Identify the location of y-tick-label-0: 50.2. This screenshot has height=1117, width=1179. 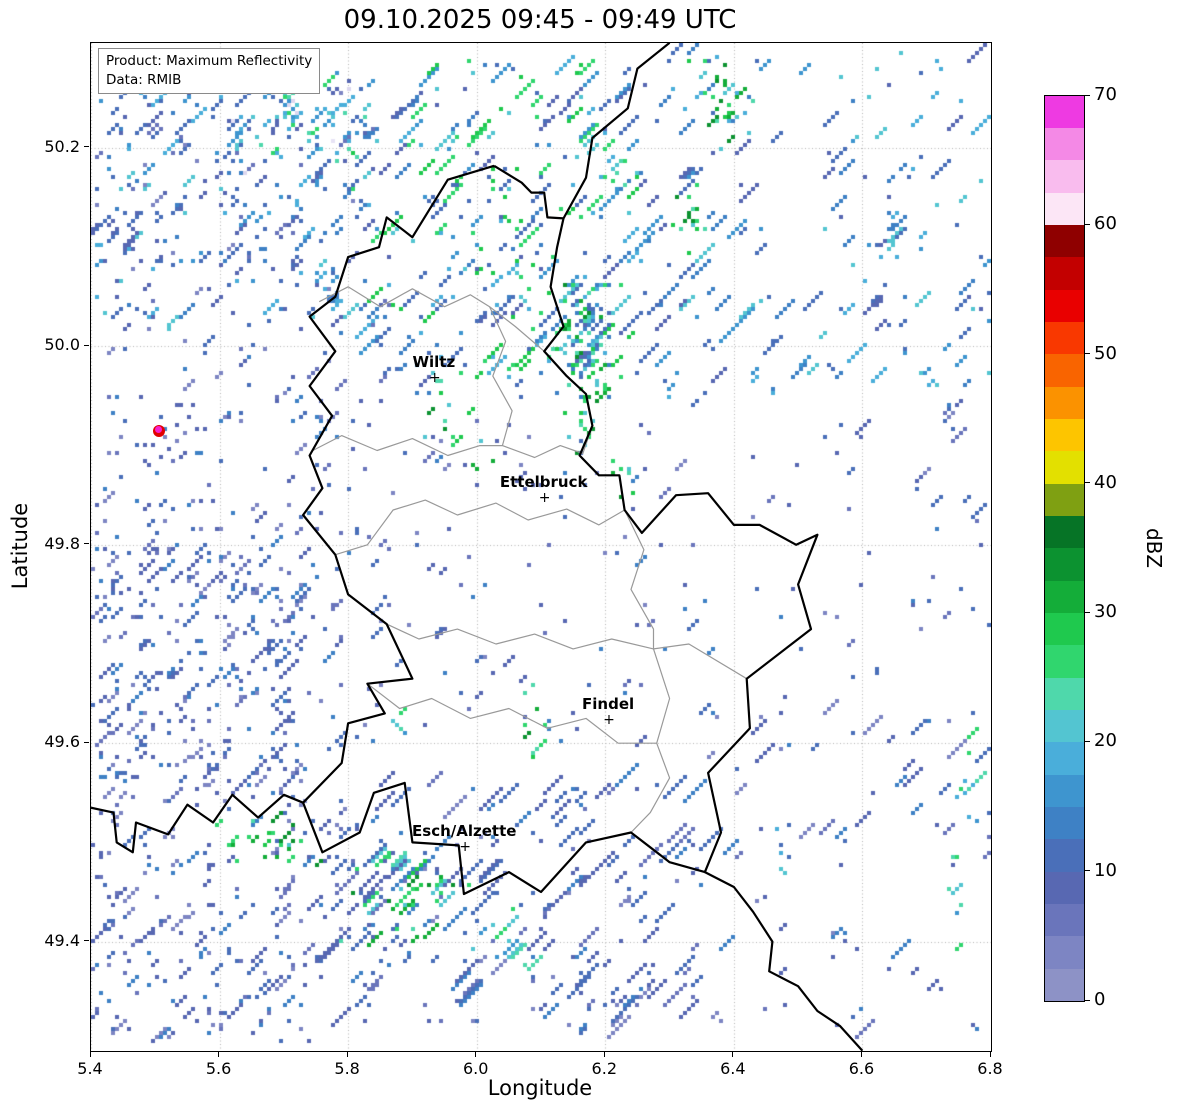
(62, 146).